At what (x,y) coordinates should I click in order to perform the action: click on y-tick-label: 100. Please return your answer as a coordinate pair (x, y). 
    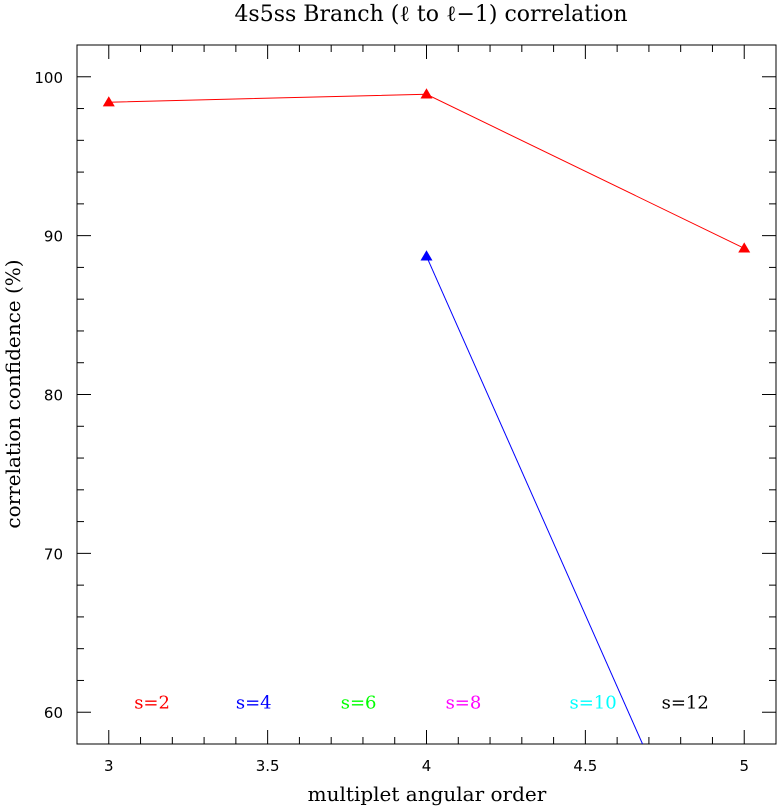
    Looking at the image, I should click on (48, 78).